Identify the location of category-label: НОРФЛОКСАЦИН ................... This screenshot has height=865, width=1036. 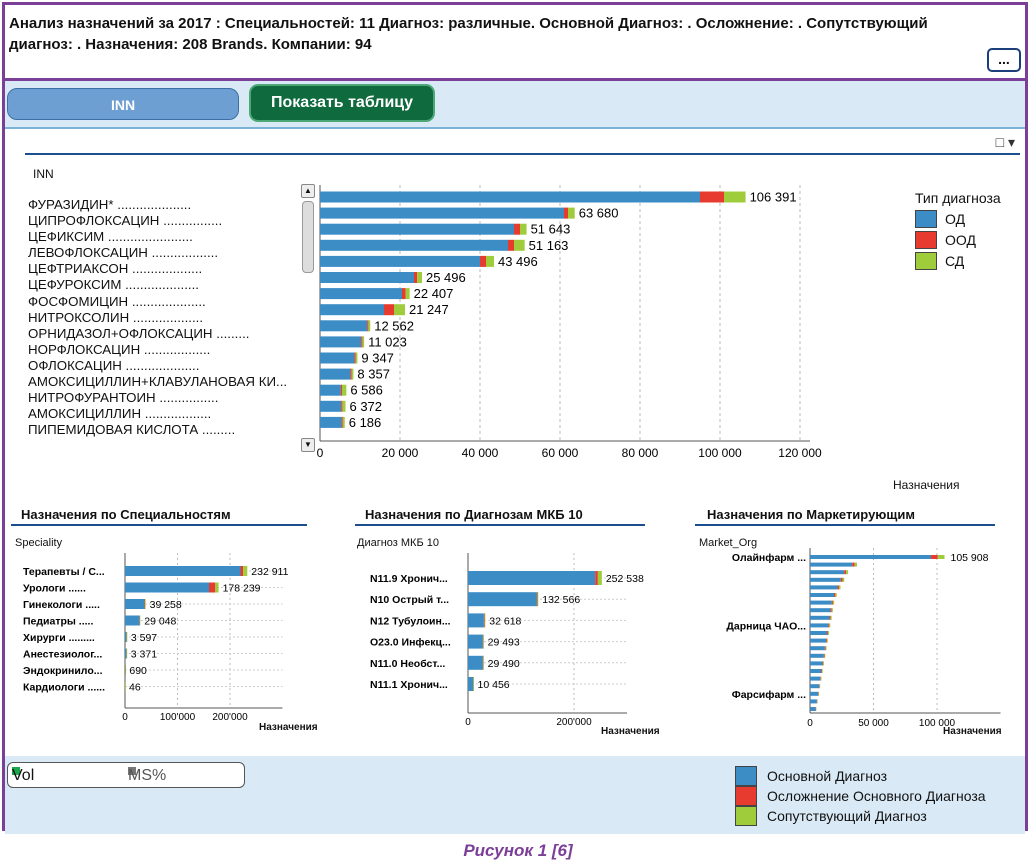
(119, 349).